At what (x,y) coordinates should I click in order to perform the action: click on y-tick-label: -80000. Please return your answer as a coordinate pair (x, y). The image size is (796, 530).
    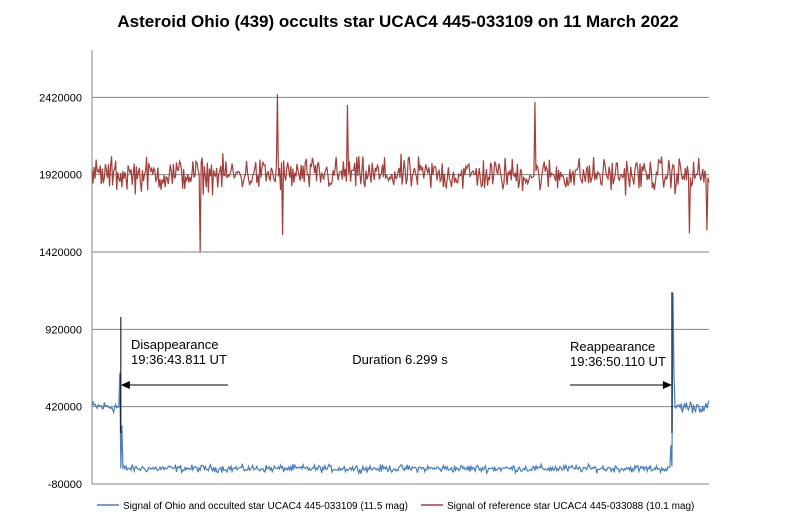
    Looking at the image, I should click on (65, 485).